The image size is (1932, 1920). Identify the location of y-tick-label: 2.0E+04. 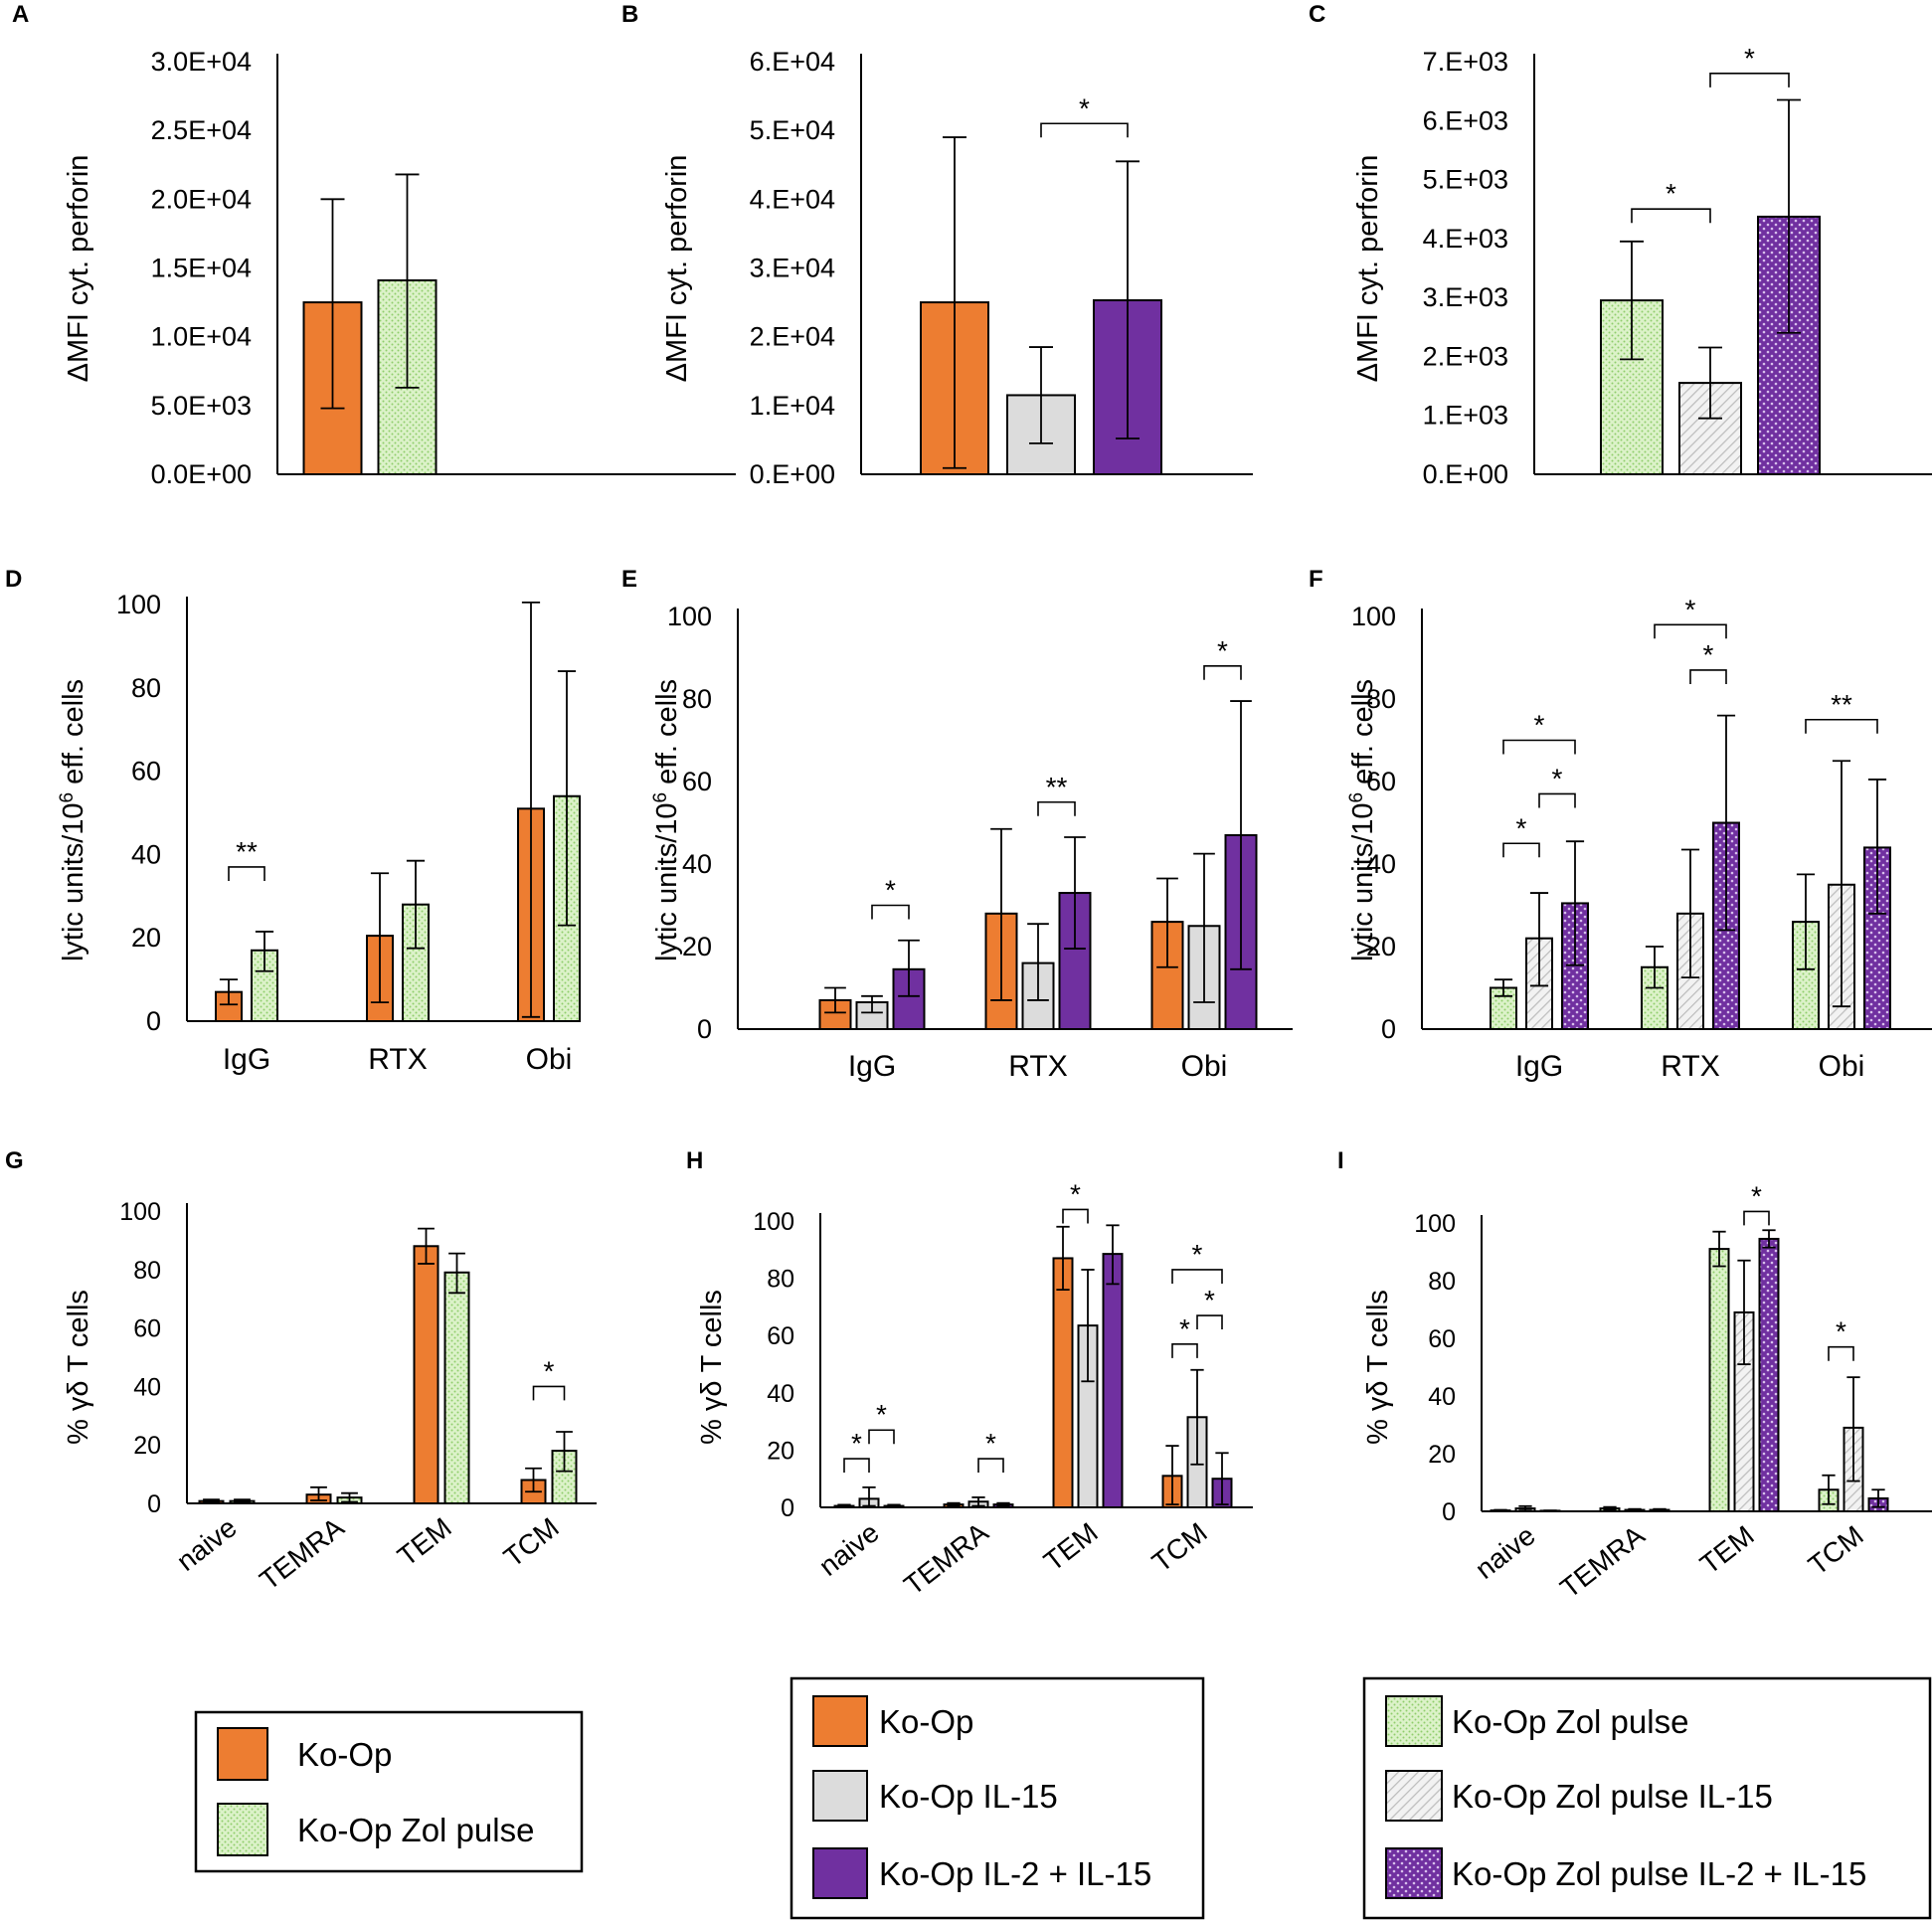
(201, 199).